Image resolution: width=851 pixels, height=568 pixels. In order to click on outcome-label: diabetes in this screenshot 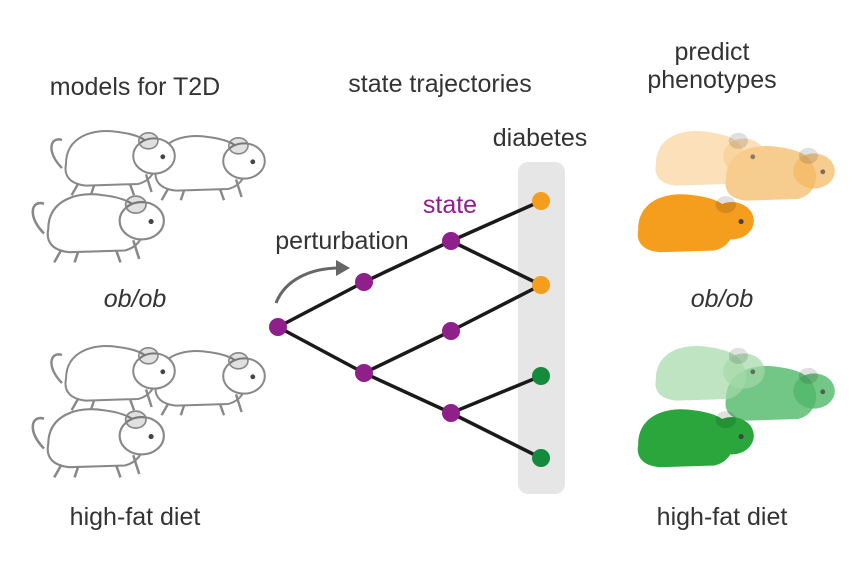, I will do `click(540, 138)`.